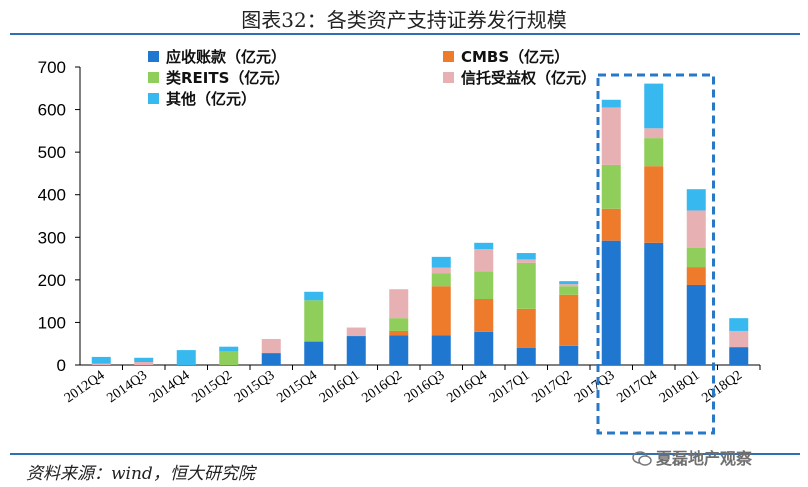 The width and height of the screenshot is (808, 487). Describe the element at coordinates (722, 387) in the screenshot. I see `x-tick-label: 2018Q2` at that location.